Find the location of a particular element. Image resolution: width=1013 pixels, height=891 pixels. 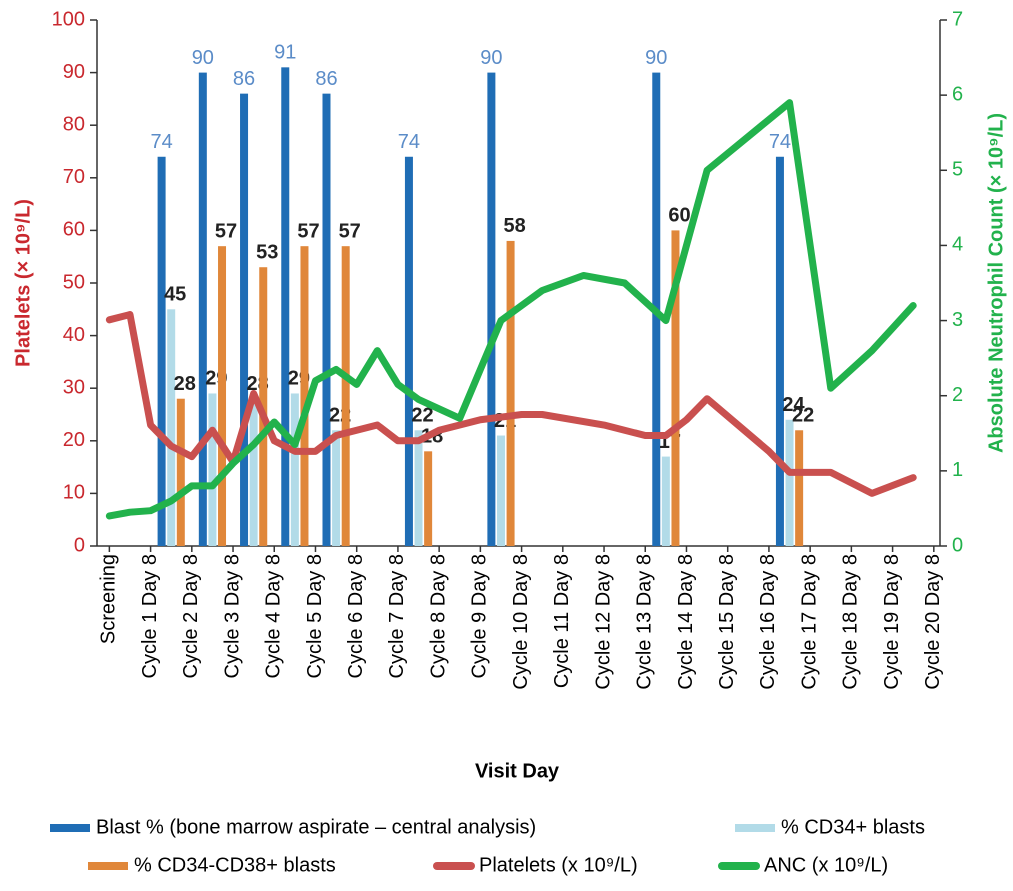

x-tick-label: Cycle 18 Day 8 is located at coordinates (851, 622).